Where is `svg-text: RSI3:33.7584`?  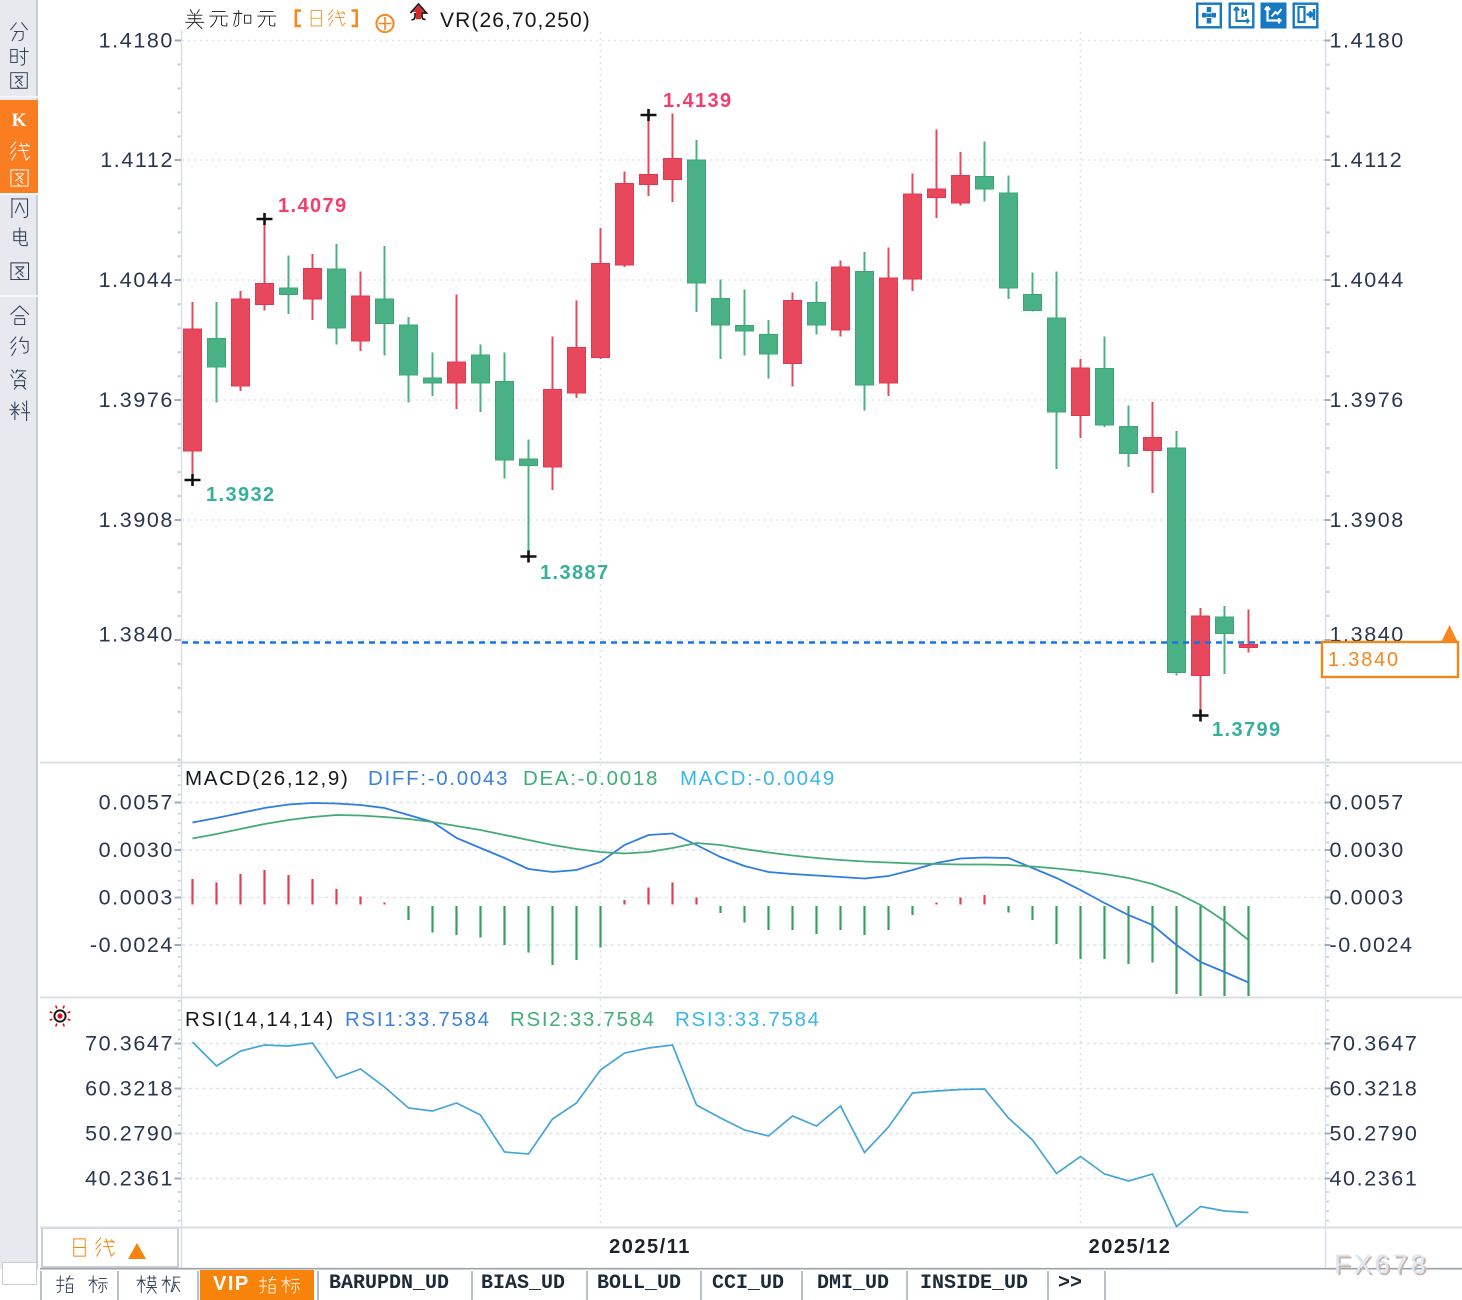
svg-text: RSI3:33.7584 is located at coordinates (748, 1019).